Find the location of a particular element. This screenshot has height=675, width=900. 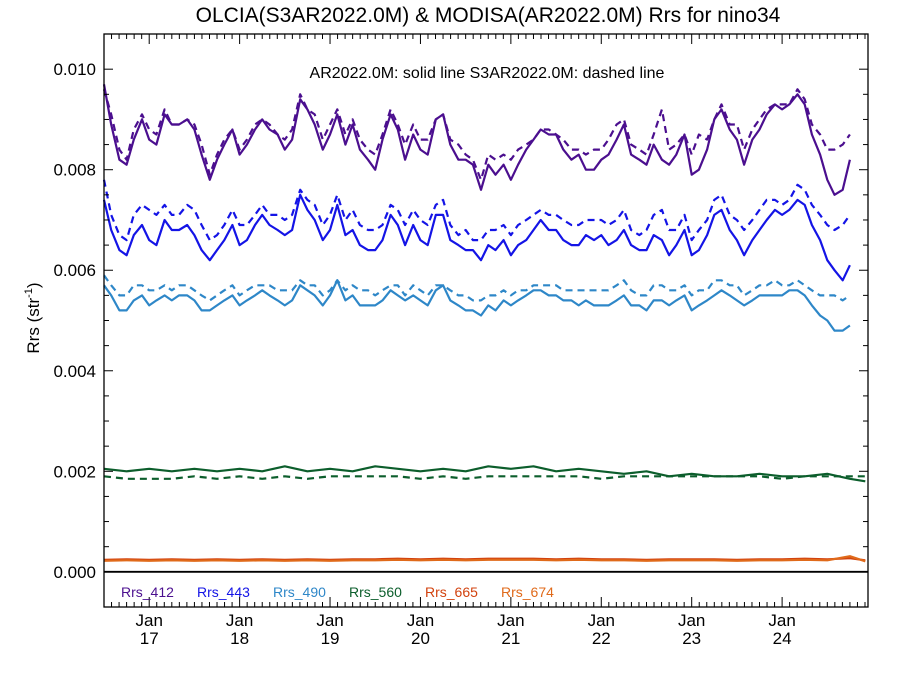

series-line-rrs-412-solid is located at coordinates (476, 140).